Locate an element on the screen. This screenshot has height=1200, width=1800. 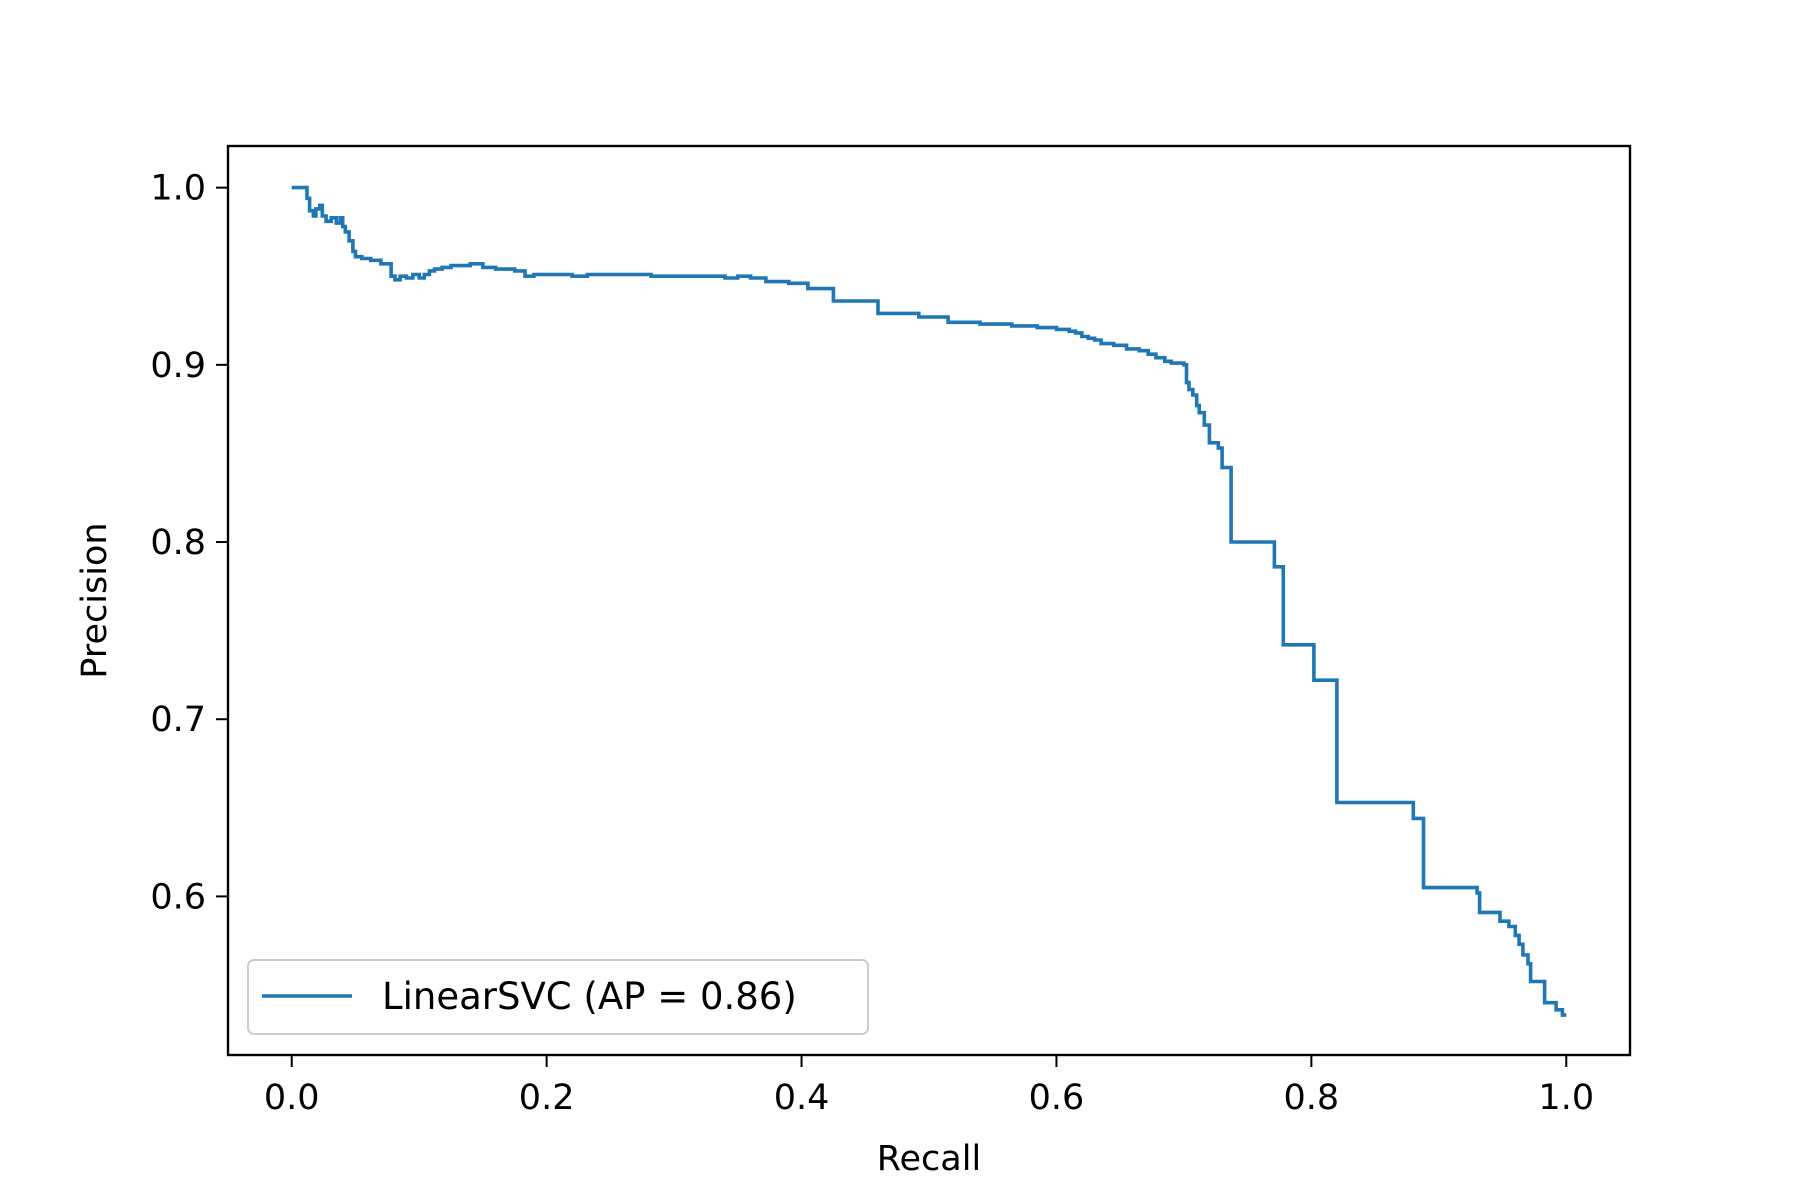
y-tick-label: 0.9 is located at coordinates (178, 366).